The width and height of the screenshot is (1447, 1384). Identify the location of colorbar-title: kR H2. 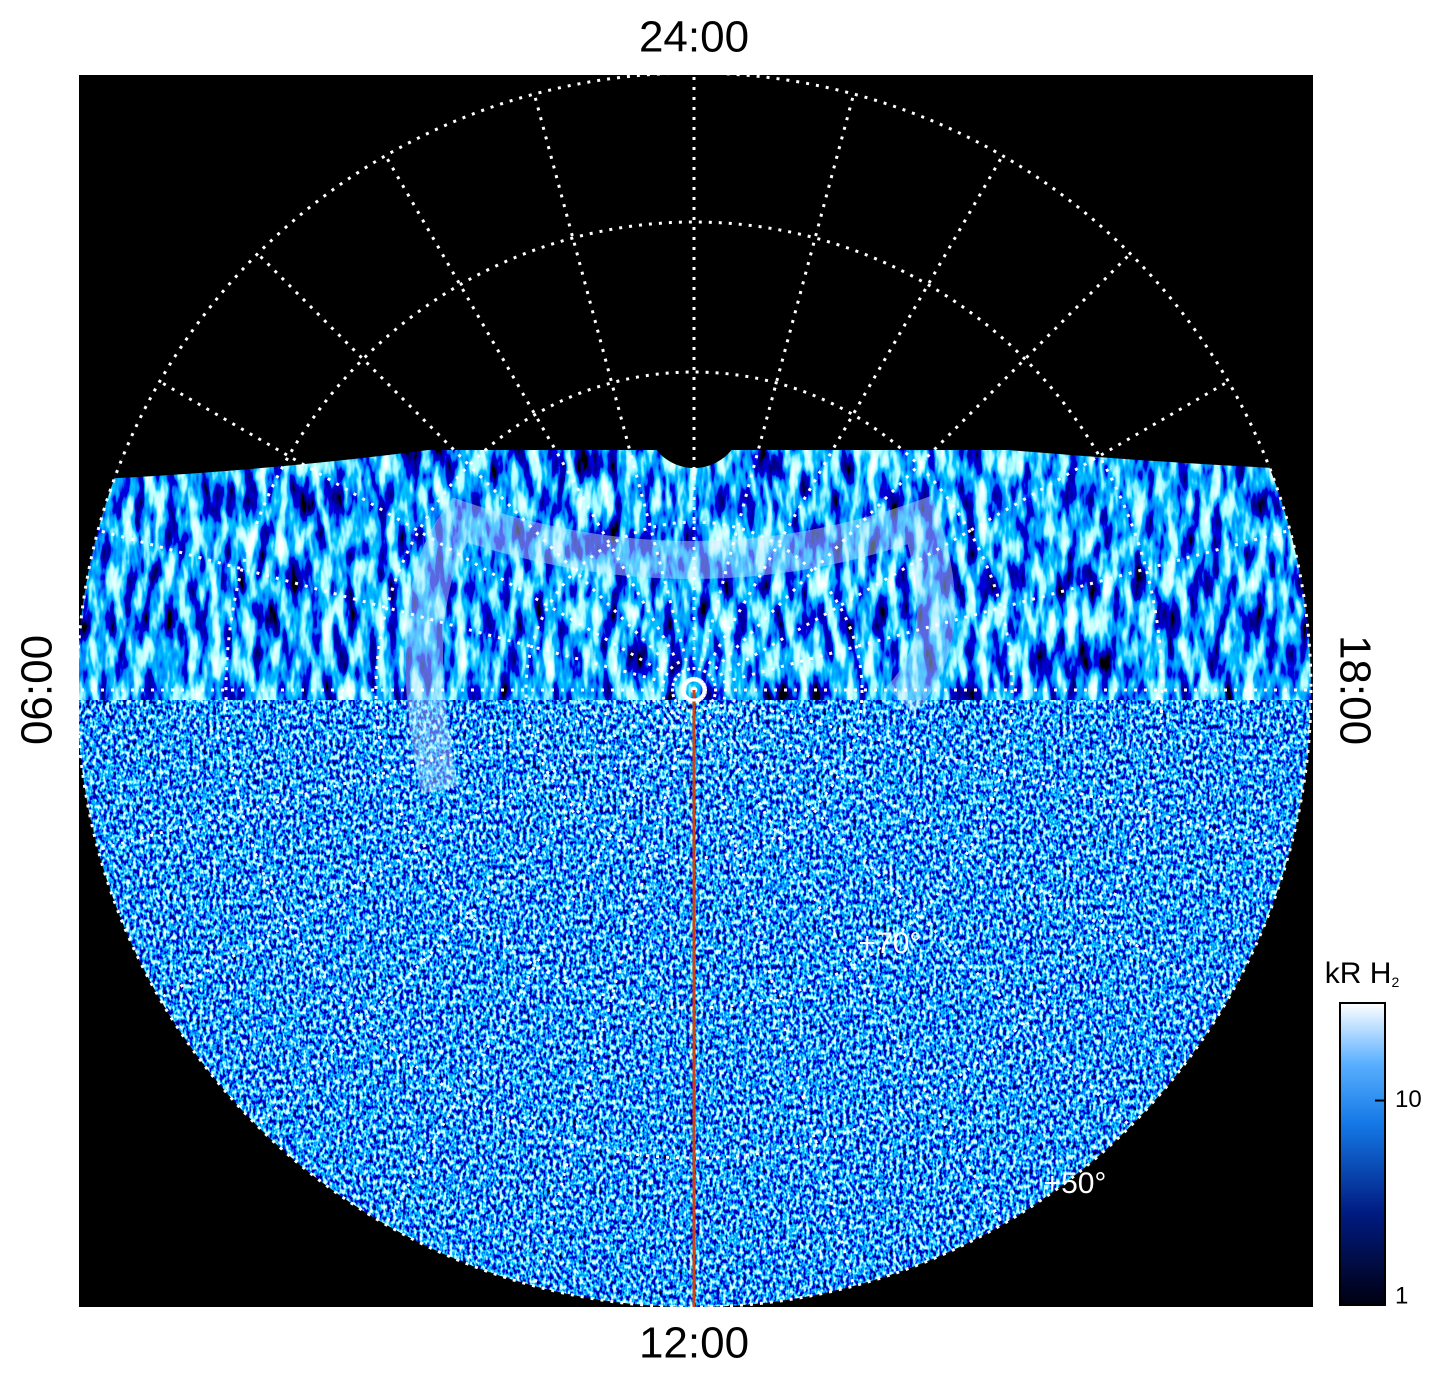
(1362, 973).